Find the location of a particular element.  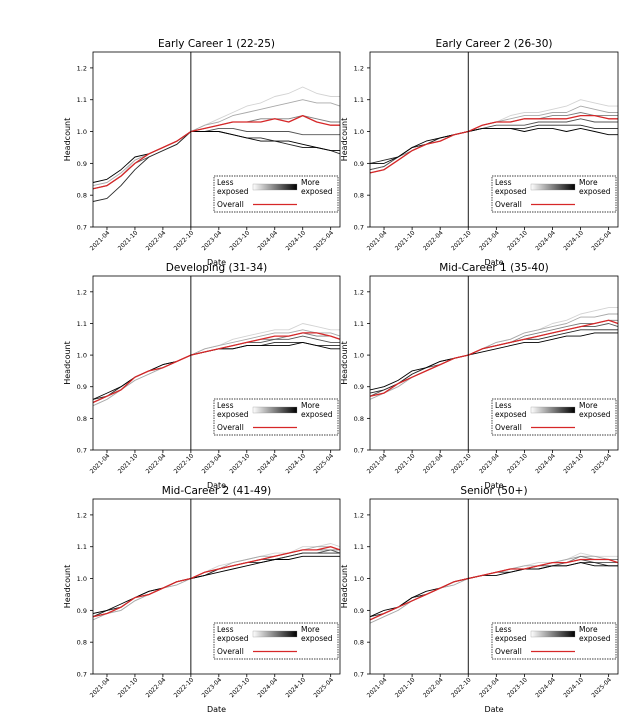

chart-title: Early Career 1 (22-25) is located at coordinates (216, 44).